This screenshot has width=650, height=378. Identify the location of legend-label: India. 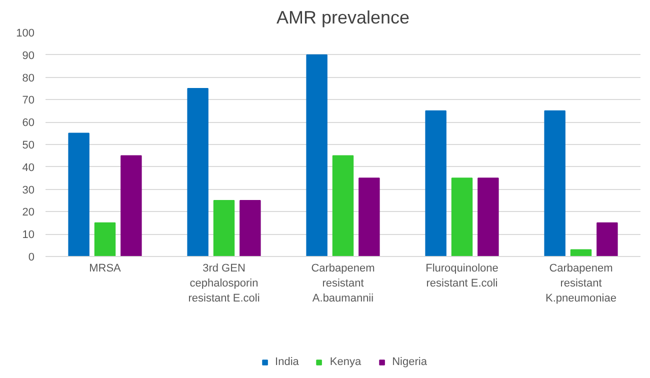
(287, 362).